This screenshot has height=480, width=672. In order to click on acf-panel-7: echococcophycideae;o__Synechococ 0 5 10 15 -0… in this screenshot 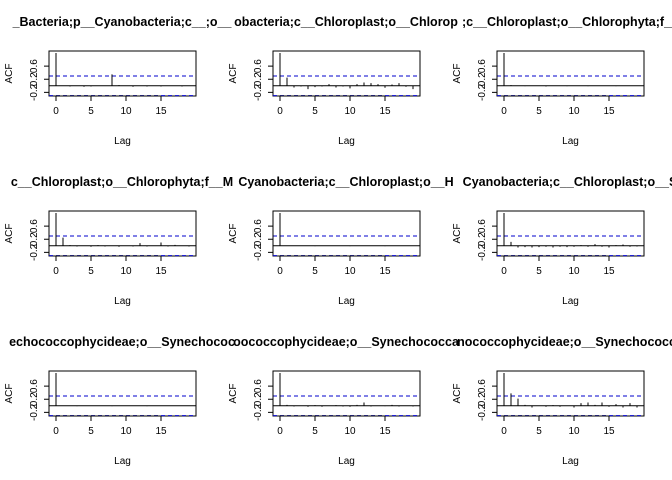, I will do `click(119, 401)`.